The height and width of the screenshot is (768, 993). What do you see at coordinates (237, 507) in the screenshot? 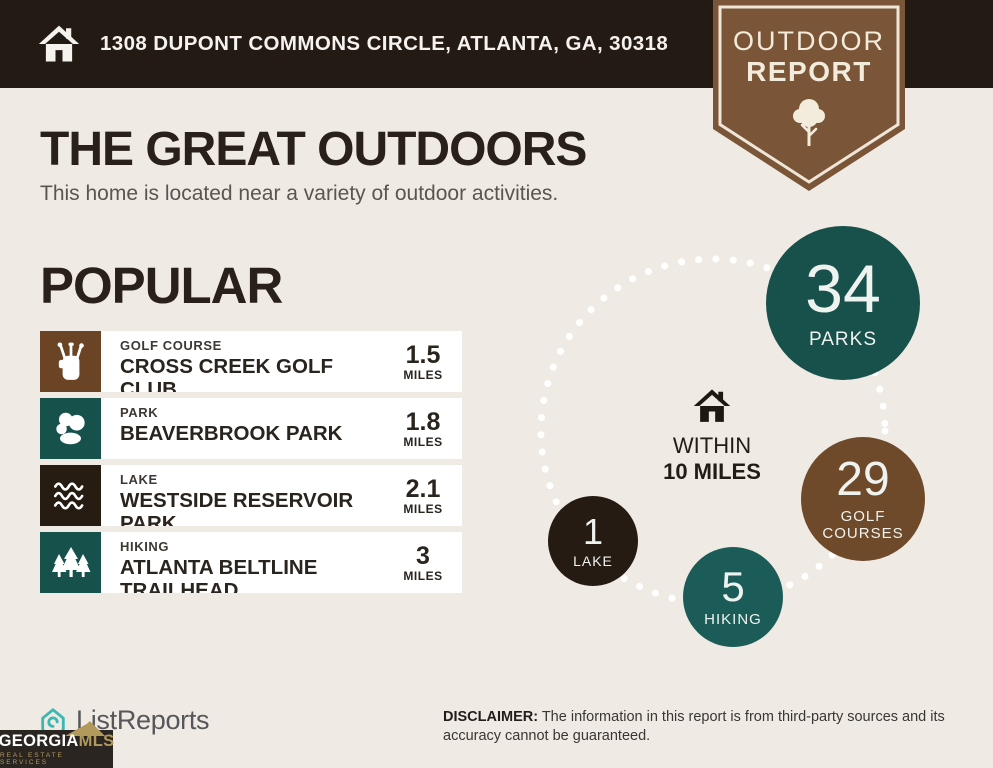
I see `item-name: WESTSIDE RESERVOIR PARK` at bounding box center [237, 507].